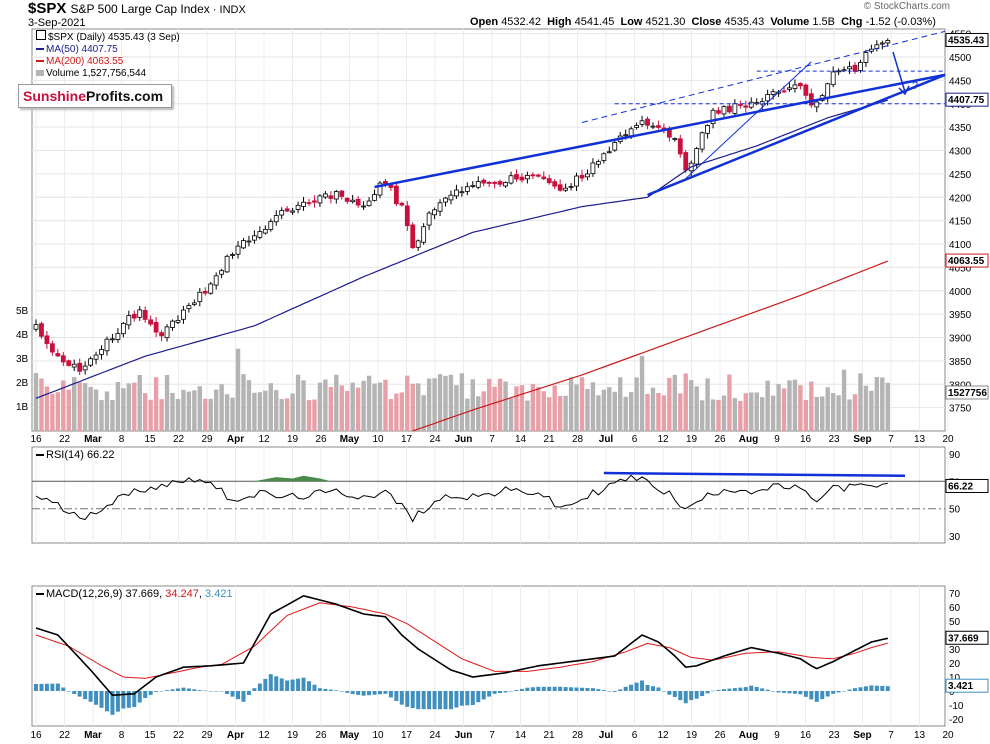 The width and height of the screenshot is (990, 744). What do you see at coordinates (108, 50) in the screenshot?
I see `legend-ma50: MA(50) 4407.75` at bounding box center [108, 50].